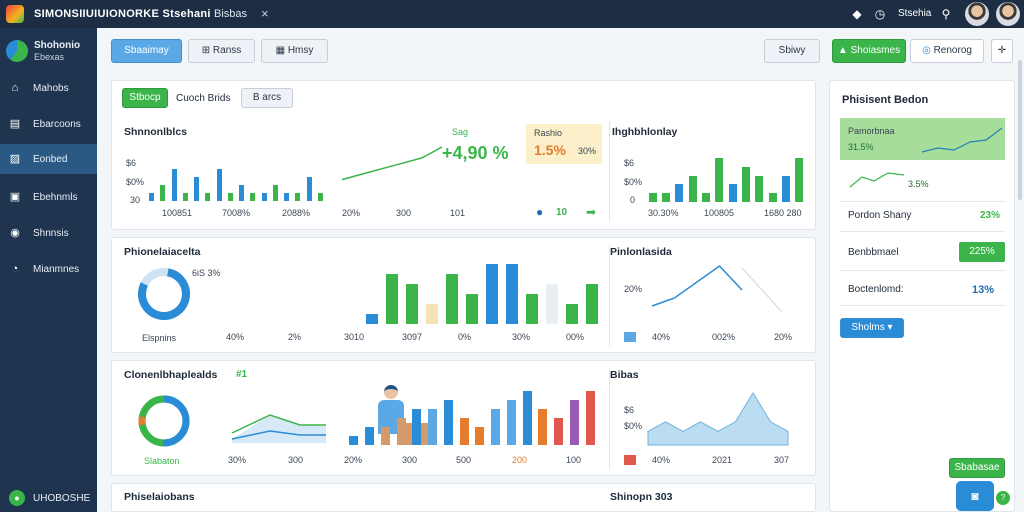  I want to click on chip-button: B arcs, so click(267, 98).